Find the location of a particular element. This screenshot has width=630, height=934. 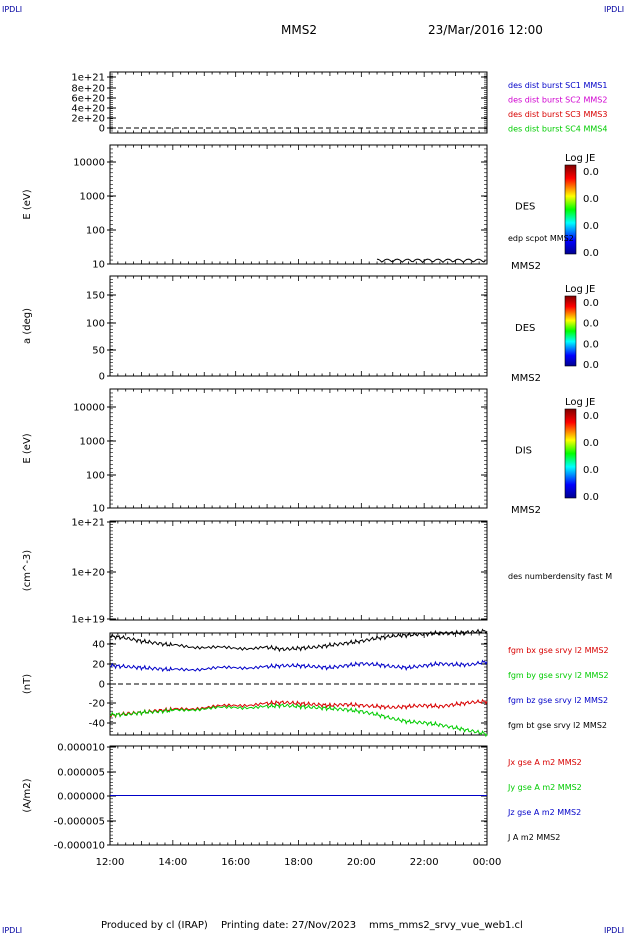

corner-label-bottom-left: IPDLI is located at coordinates (12, 930).